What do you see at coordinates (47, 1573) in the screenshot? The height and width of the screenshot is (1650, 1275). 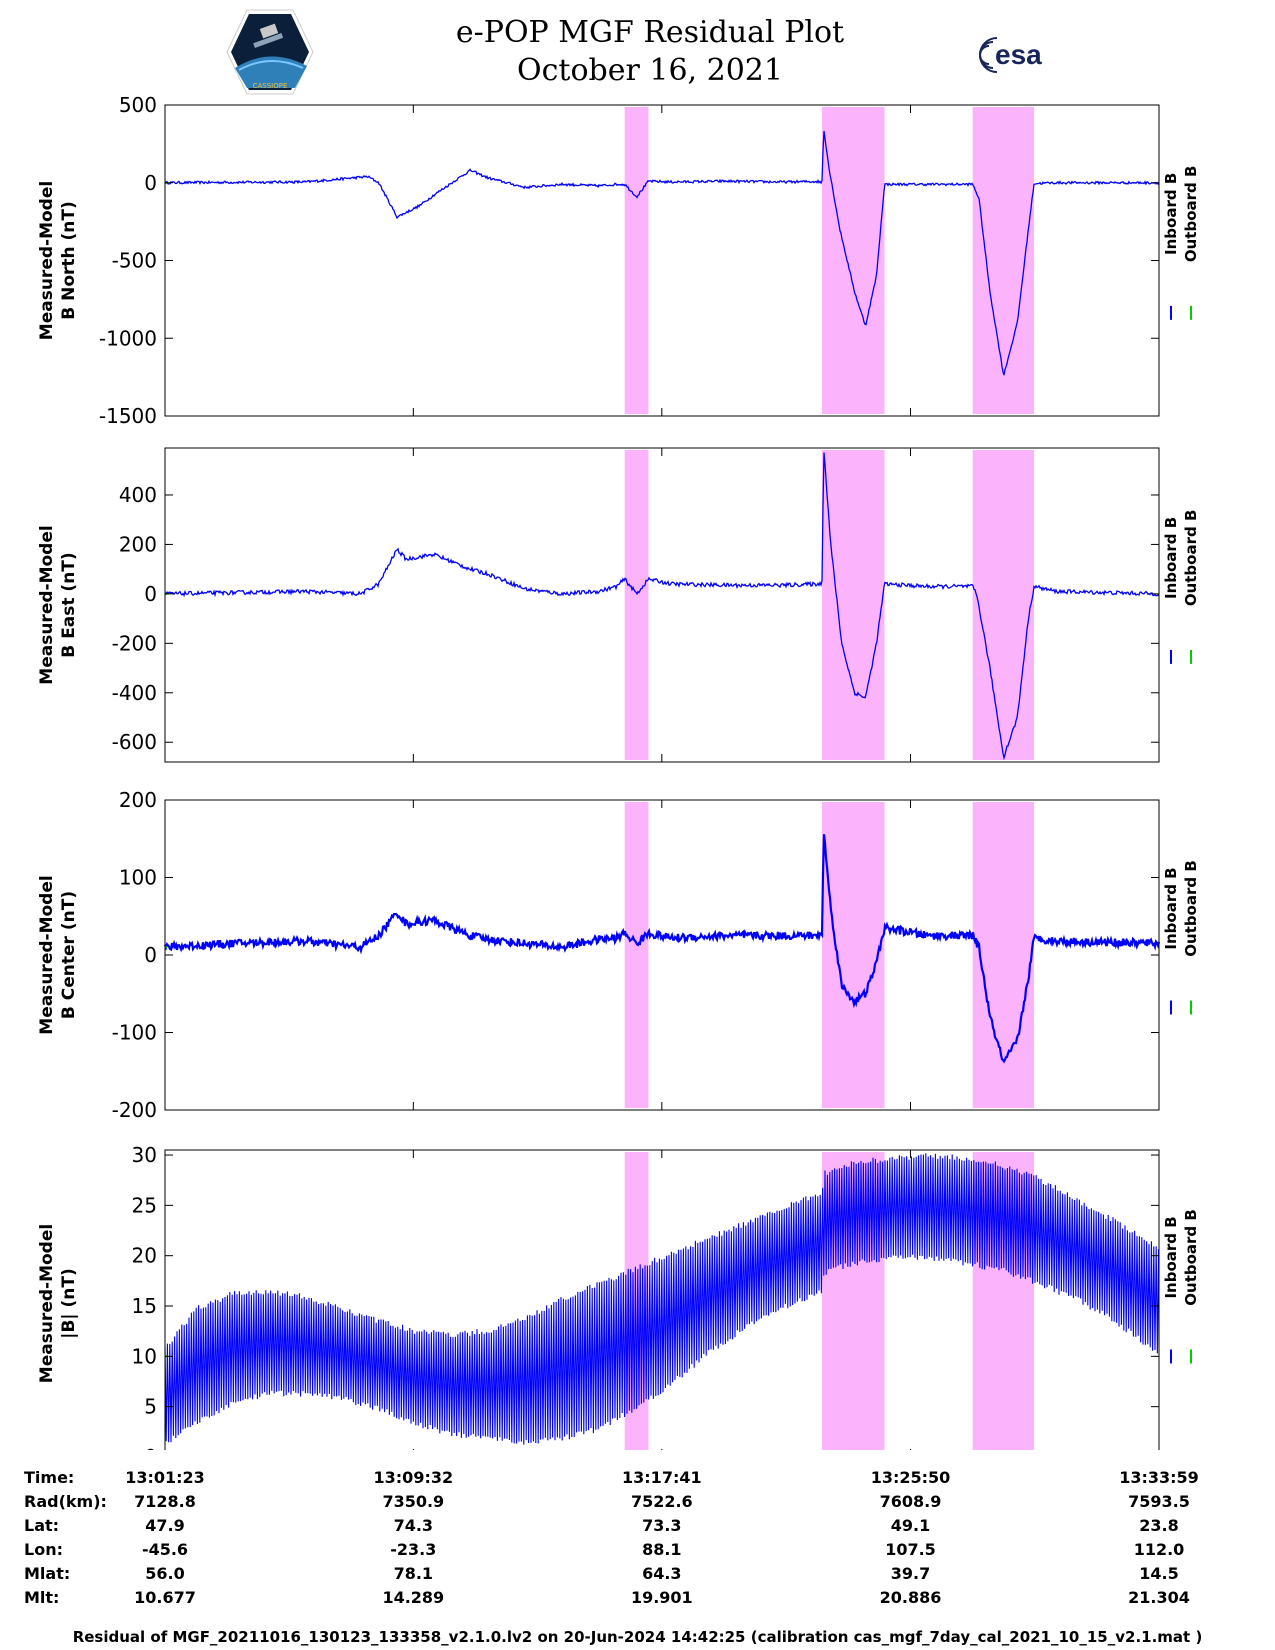 I see `ephemeris-row-label: Mlat:` at bounding box center [47, 1573].